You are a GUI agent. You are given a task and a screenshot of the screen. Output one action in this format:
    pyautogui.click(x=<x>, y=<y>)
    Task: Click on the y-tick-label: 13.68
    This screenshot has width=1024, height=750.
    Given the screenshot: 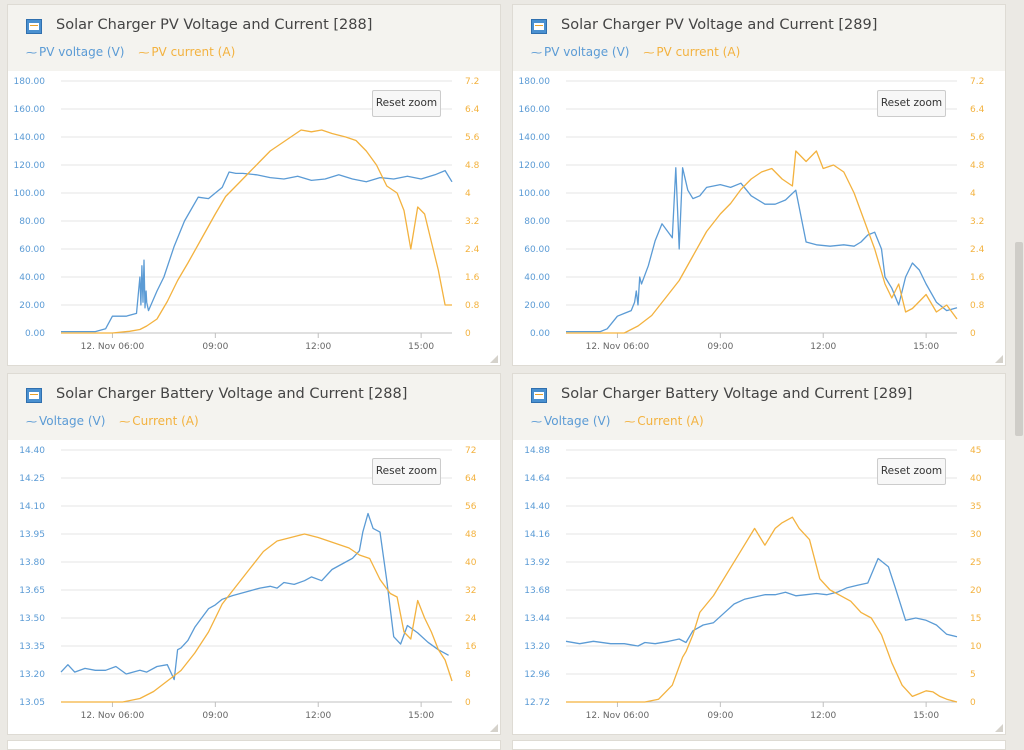 What is the action you would take?
    pyautogui.click(x=537, y=591)
    